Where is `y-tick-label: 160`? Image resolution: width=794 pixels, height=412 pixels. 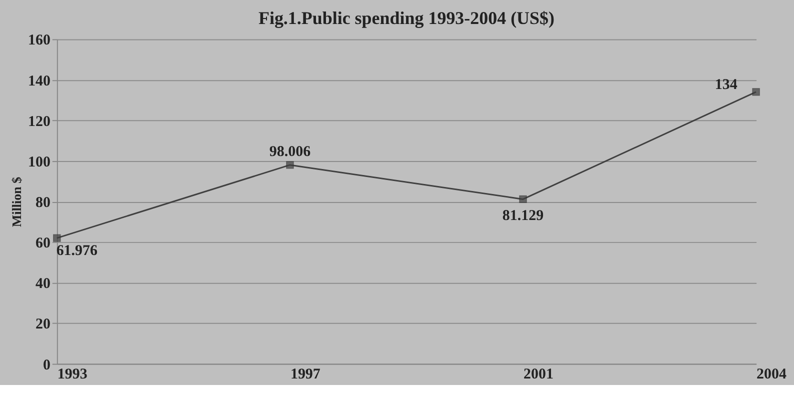 y-tick-label: 160 is located at coordinates (39, 40).